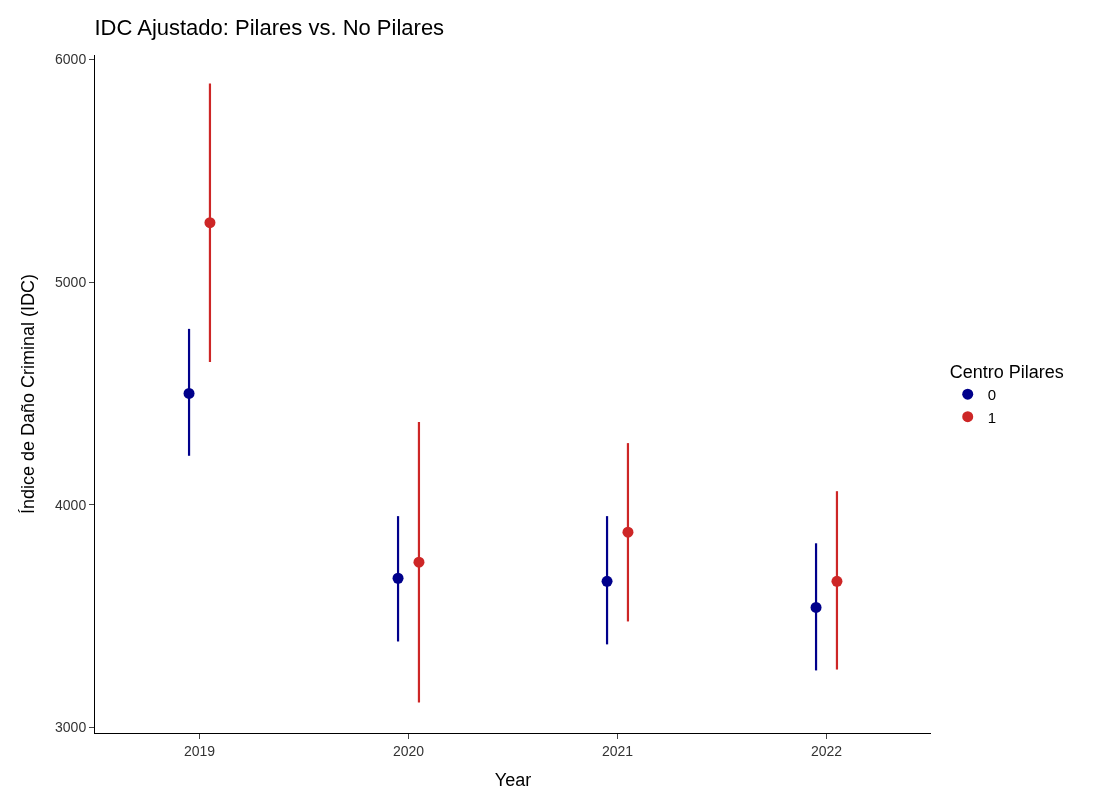 Image resolution: width=1111 pixels, height=798 pixels. What do you see at coordinates (71, 59) in the screenshot?
I see `y-tick-label: 6000` at bounding box center [71, 59].